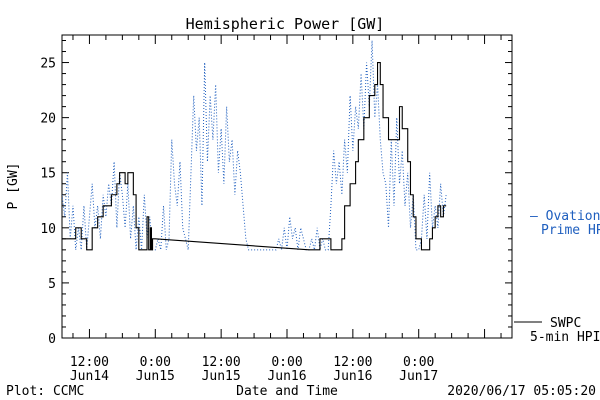  What do you see at coordinates (13, 186) in the screenshot?
I see `y-axis-label: P [GW]` at bounding box center [13, 186].